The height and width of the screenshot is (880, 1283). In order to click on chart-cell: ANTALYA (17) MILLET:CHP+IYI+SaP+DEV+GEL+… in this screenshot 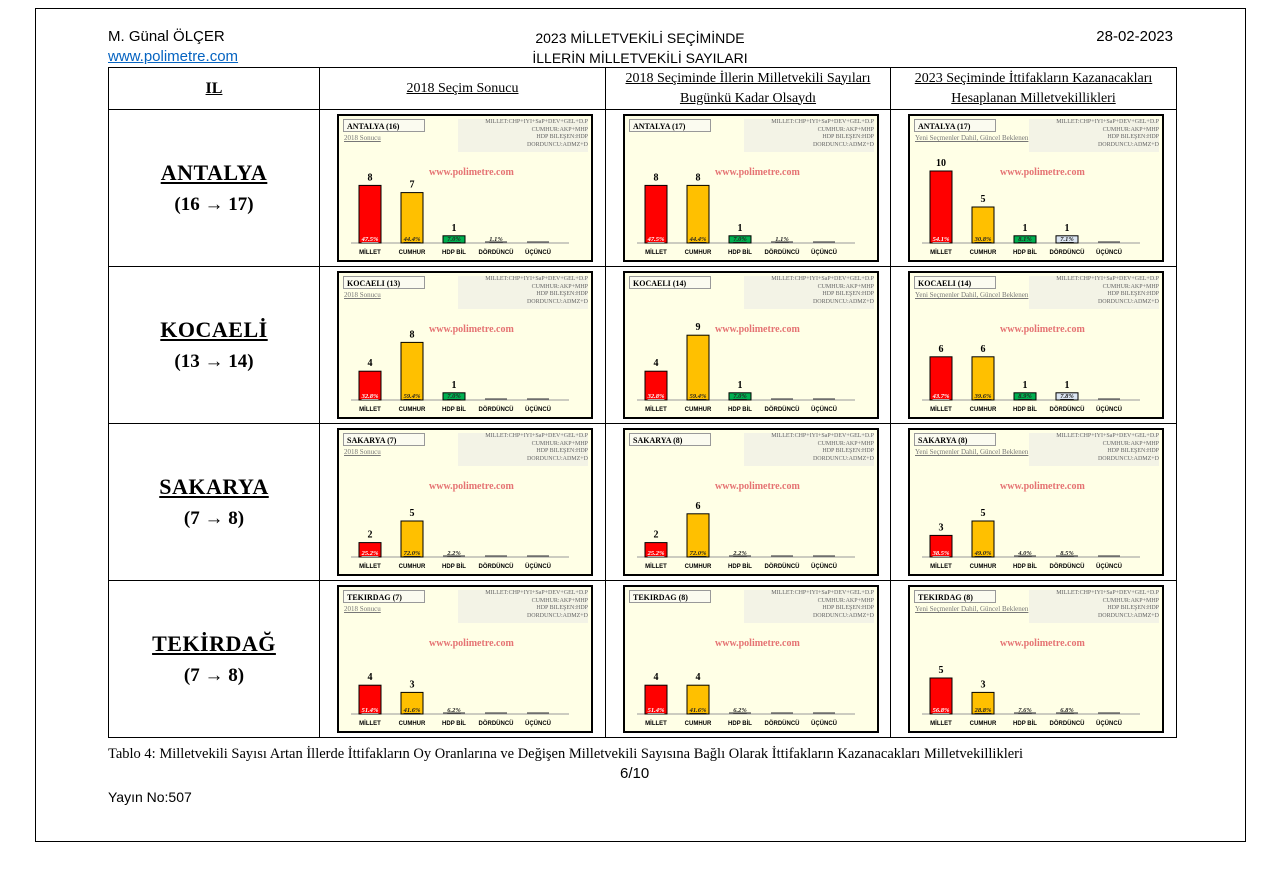, I will do `click(748, 188)`.